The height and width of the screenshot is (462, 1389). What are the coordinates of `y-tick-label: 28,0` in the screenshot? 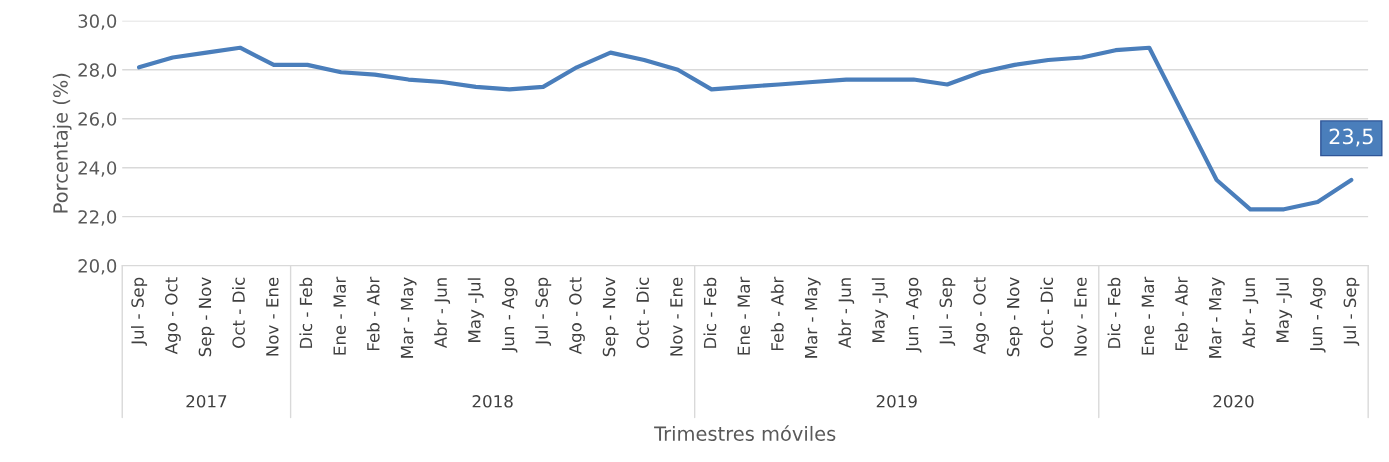 It's located at (97, 71).